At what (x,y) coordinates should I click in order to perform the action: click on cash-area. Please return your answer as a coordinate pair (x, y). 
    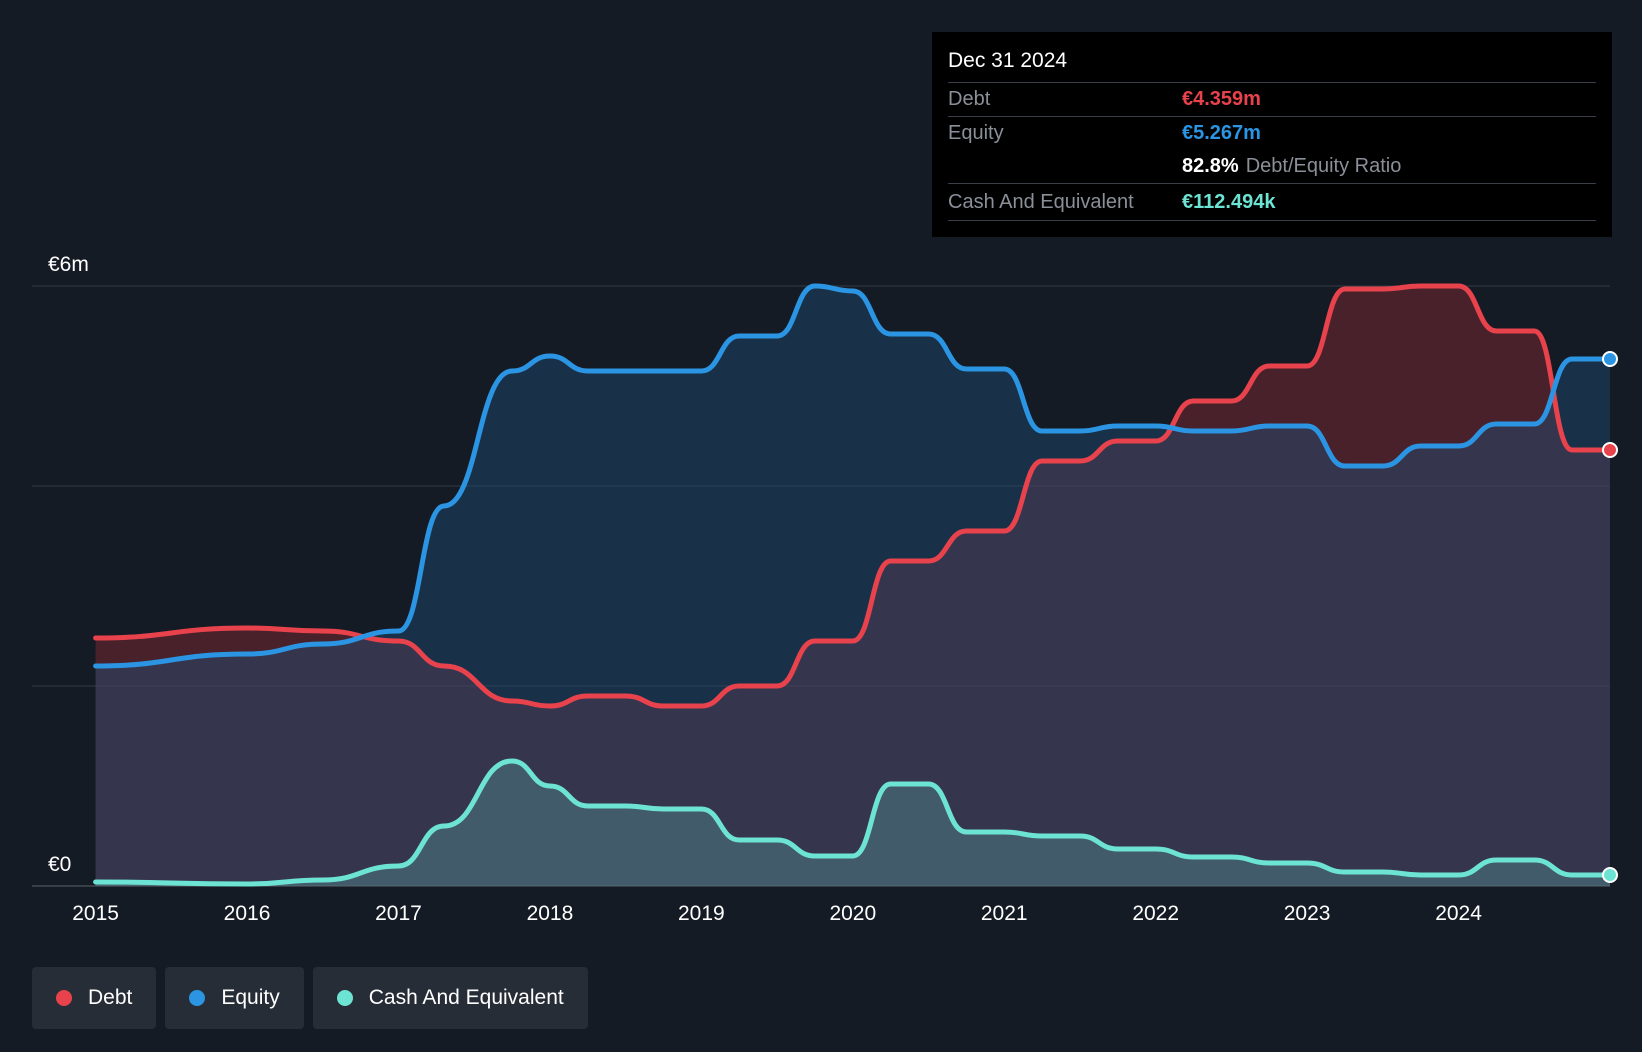
    Looking at the image, I should click on (853, 823).